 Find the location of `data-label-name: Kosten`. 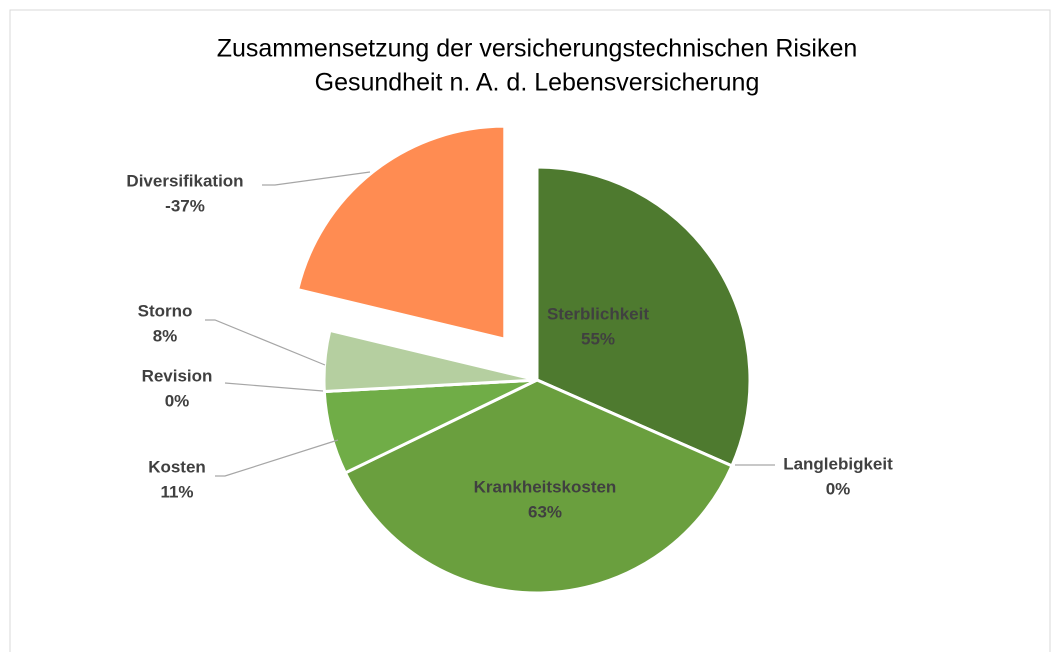

data-label-name: Kosten is located at coordinates (177, 466).